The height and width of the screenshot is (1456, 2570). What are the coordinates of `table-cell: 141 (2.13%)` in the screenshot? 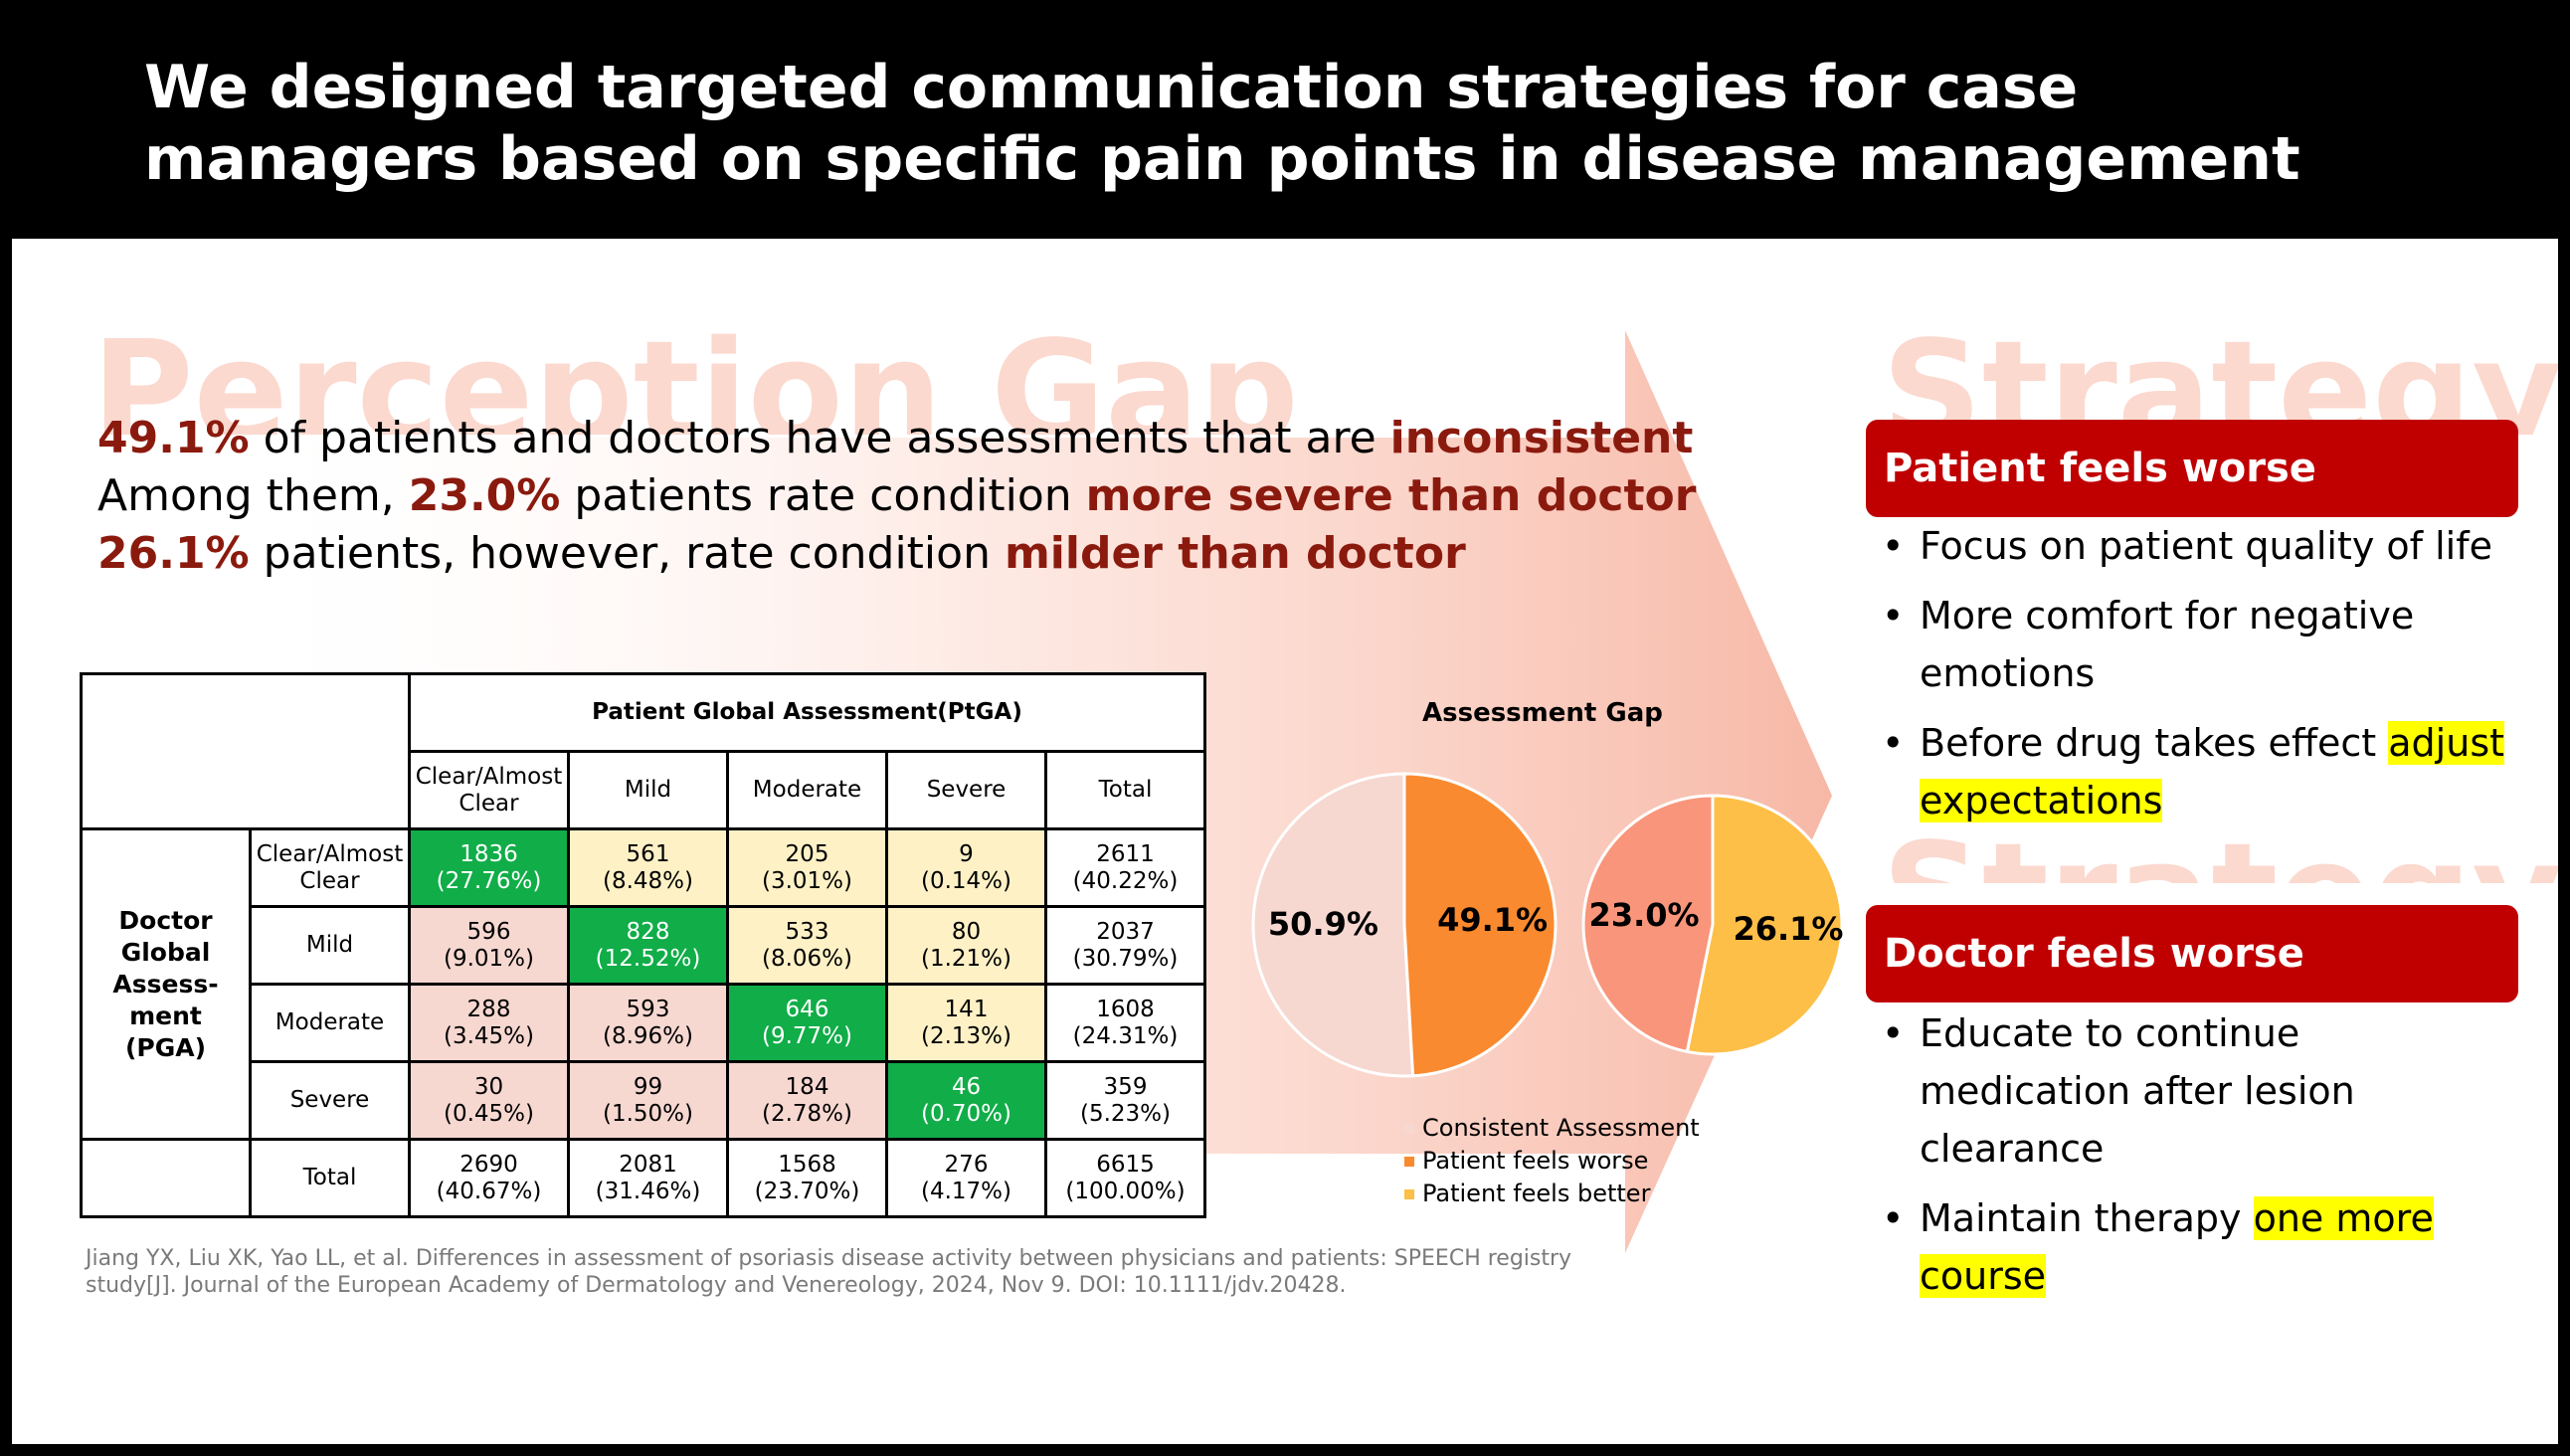 It's located at (966, 1023).